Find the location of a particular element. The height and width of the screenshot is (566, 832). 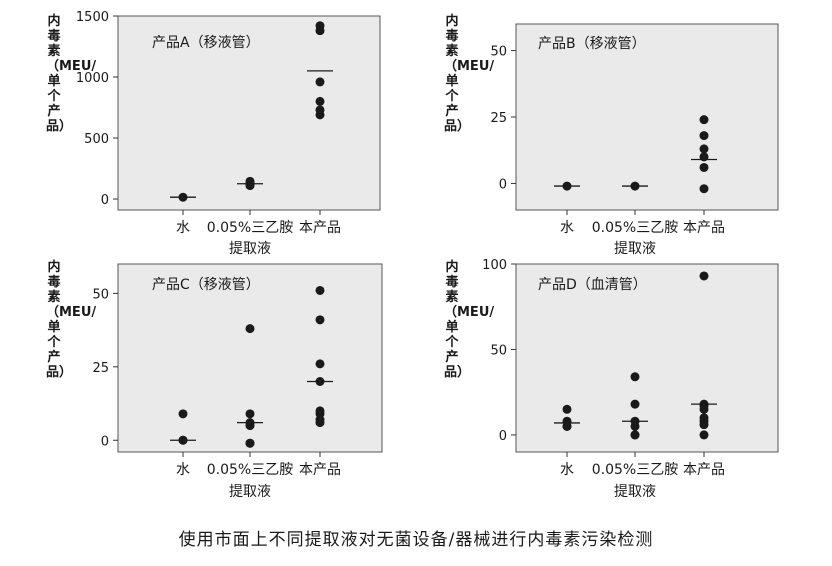

chart-title: 产品D（血清管） is located at coordinates (592, 285).